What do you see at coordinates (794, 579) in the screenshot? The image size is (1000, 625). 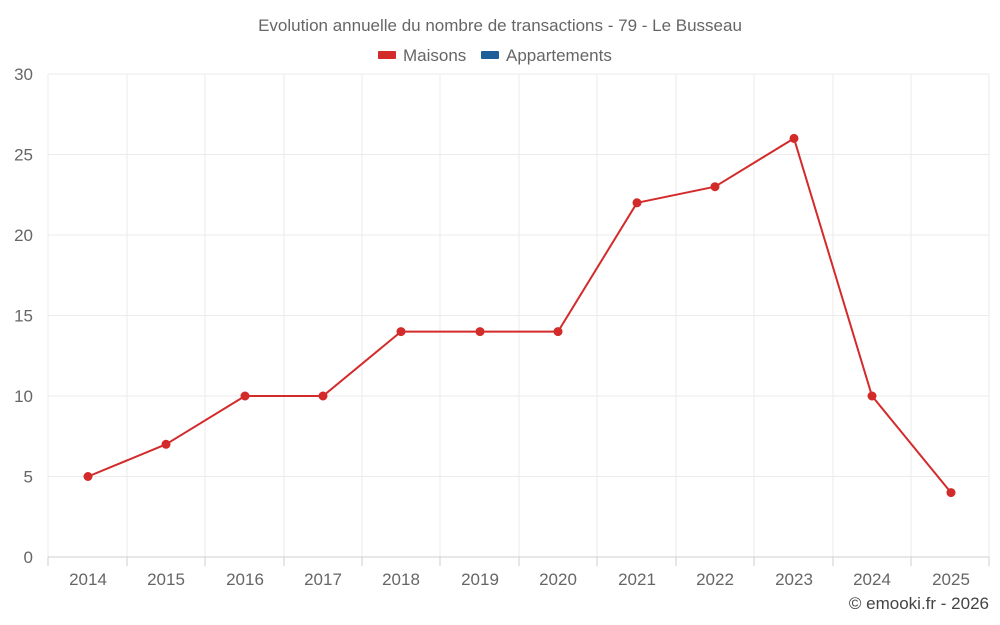 I see `x-tick-label: 2023` at bounding box center [794, 579].